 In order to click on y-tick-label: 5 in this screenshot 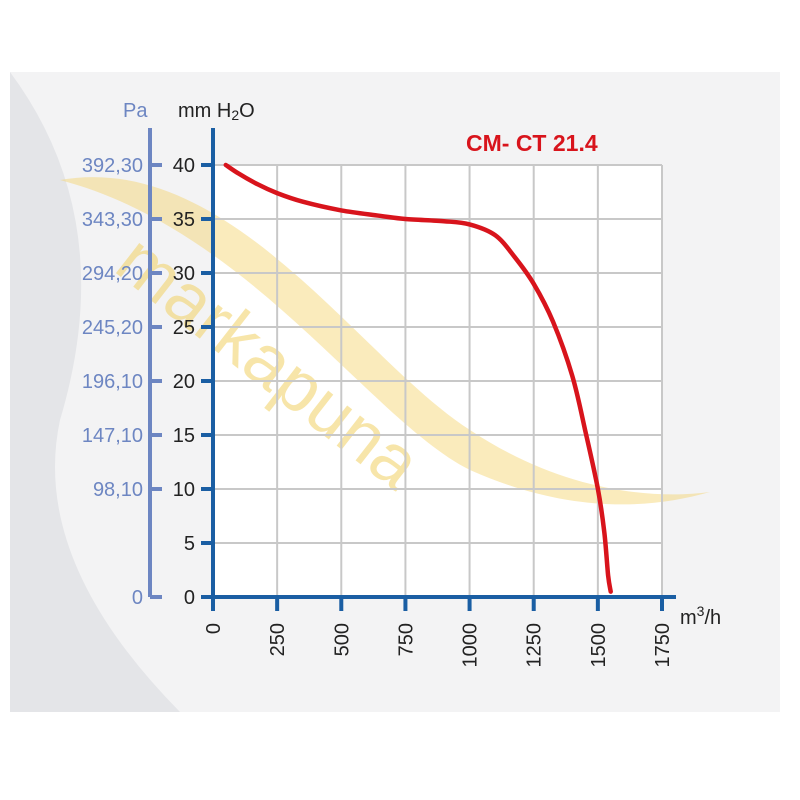, I will do `click(189, 544)`.